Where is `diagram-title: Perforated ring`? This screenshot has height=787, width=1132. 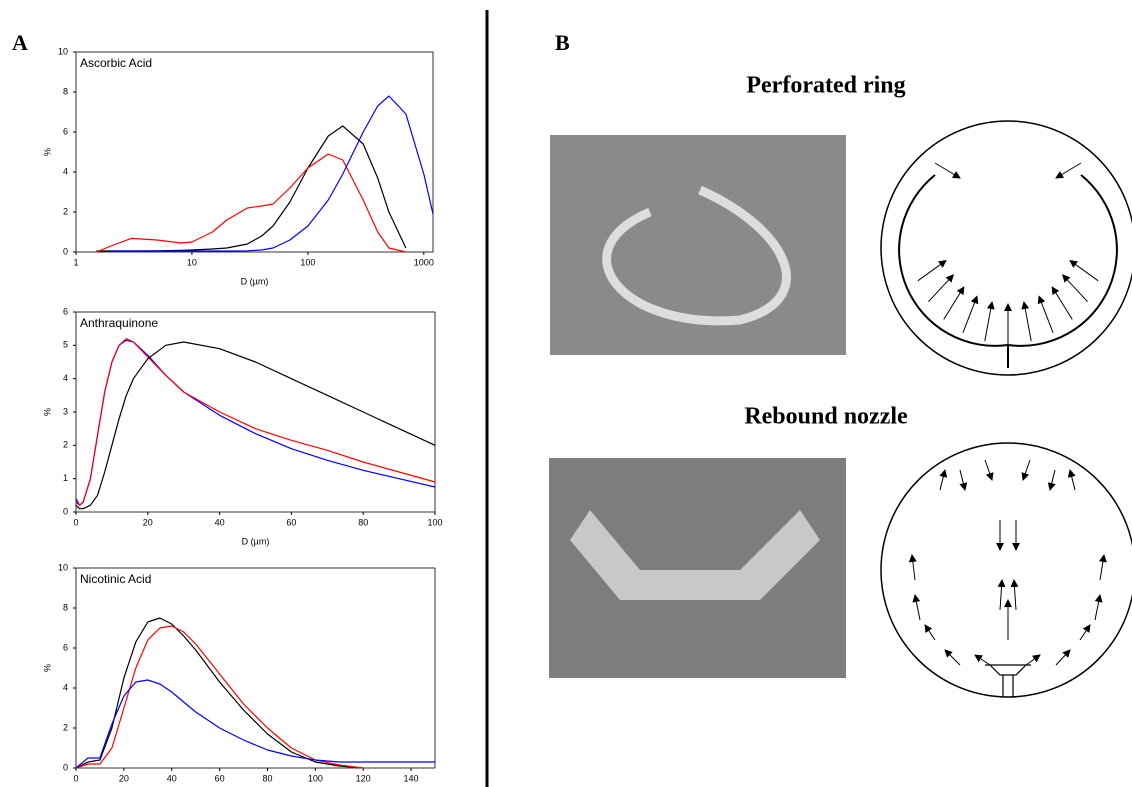 diagram-title: Perforated ring is located at coordinates (825, 86).